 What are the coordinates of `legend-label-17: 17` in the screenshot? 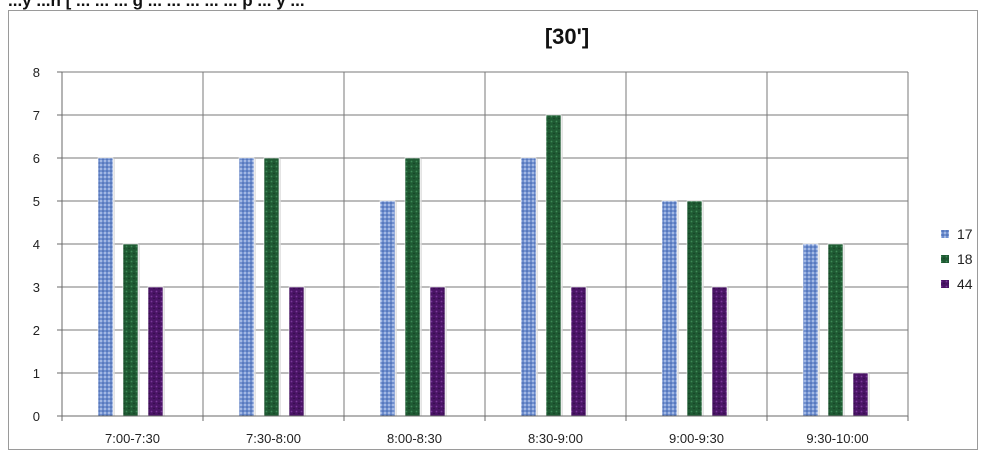 It's located at (965, 234).